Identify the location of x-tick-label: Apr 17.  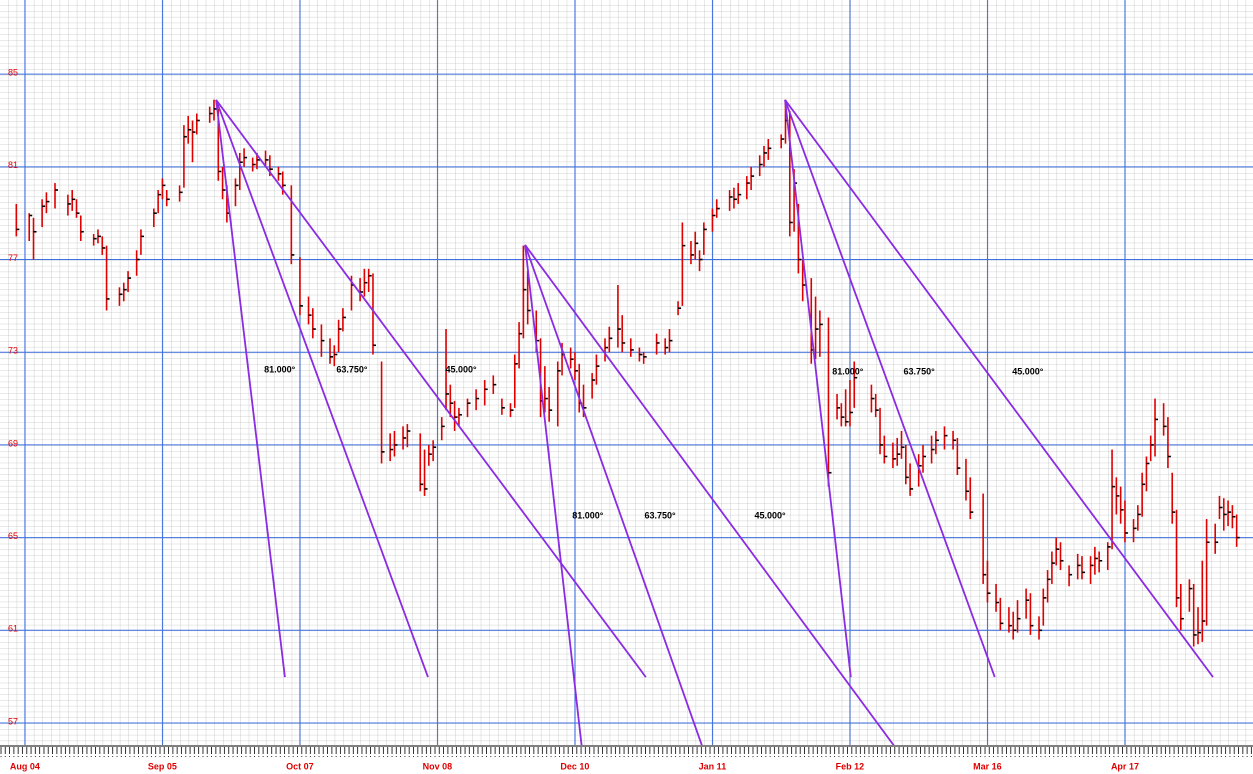
(1125, 766).